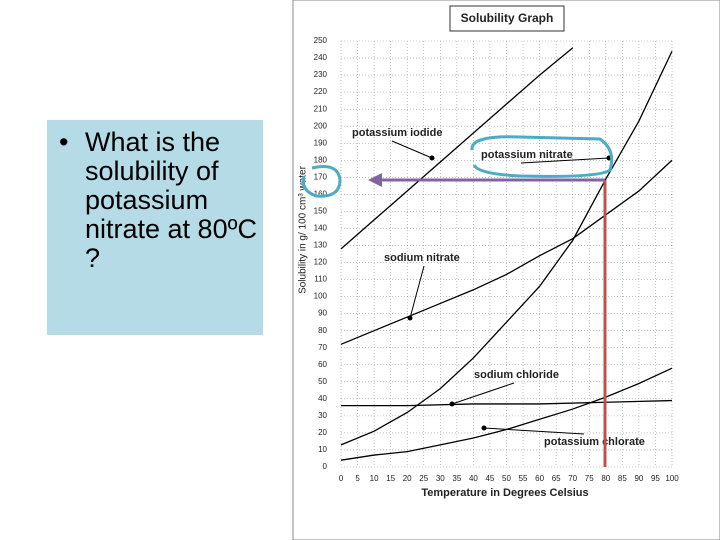 The height and width of the screenshot is (540, 720). What do you see at coordinates (473, 478) in the screenshot?
I see `x-tick-label: 40` at bounding box center [473, 478].